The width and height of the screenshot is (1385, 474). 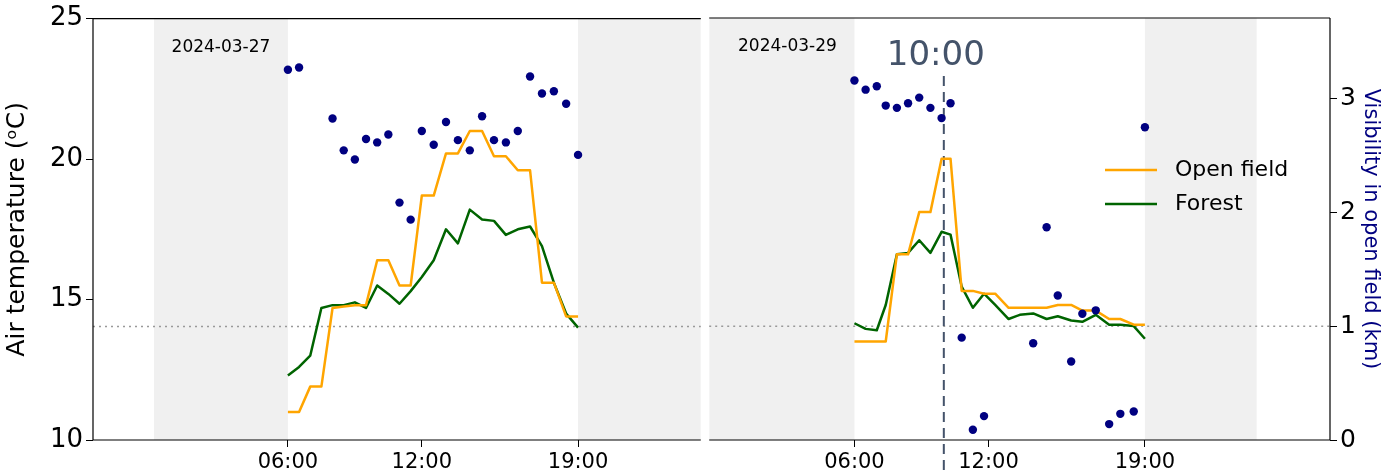 What do you see at coordinates (787, 45) in the screenshot?
I see `annotation: 2024-03-29` at bounding box center [787, 45].